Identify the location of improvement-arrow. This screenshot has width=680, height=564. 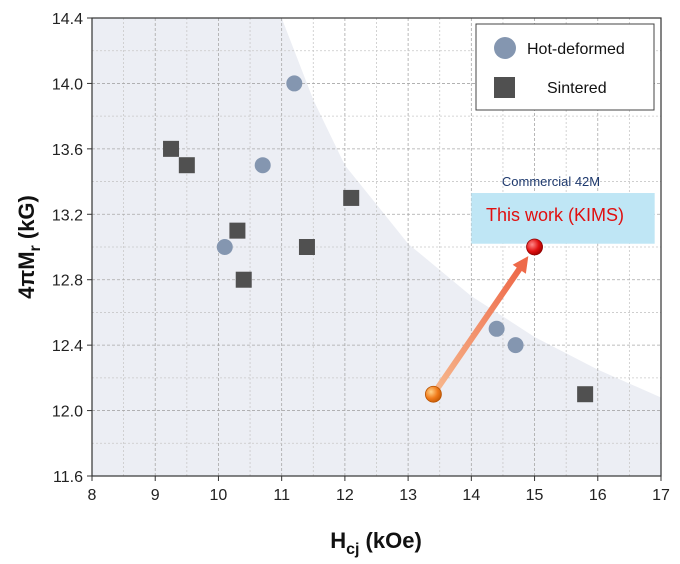
(479, 328).